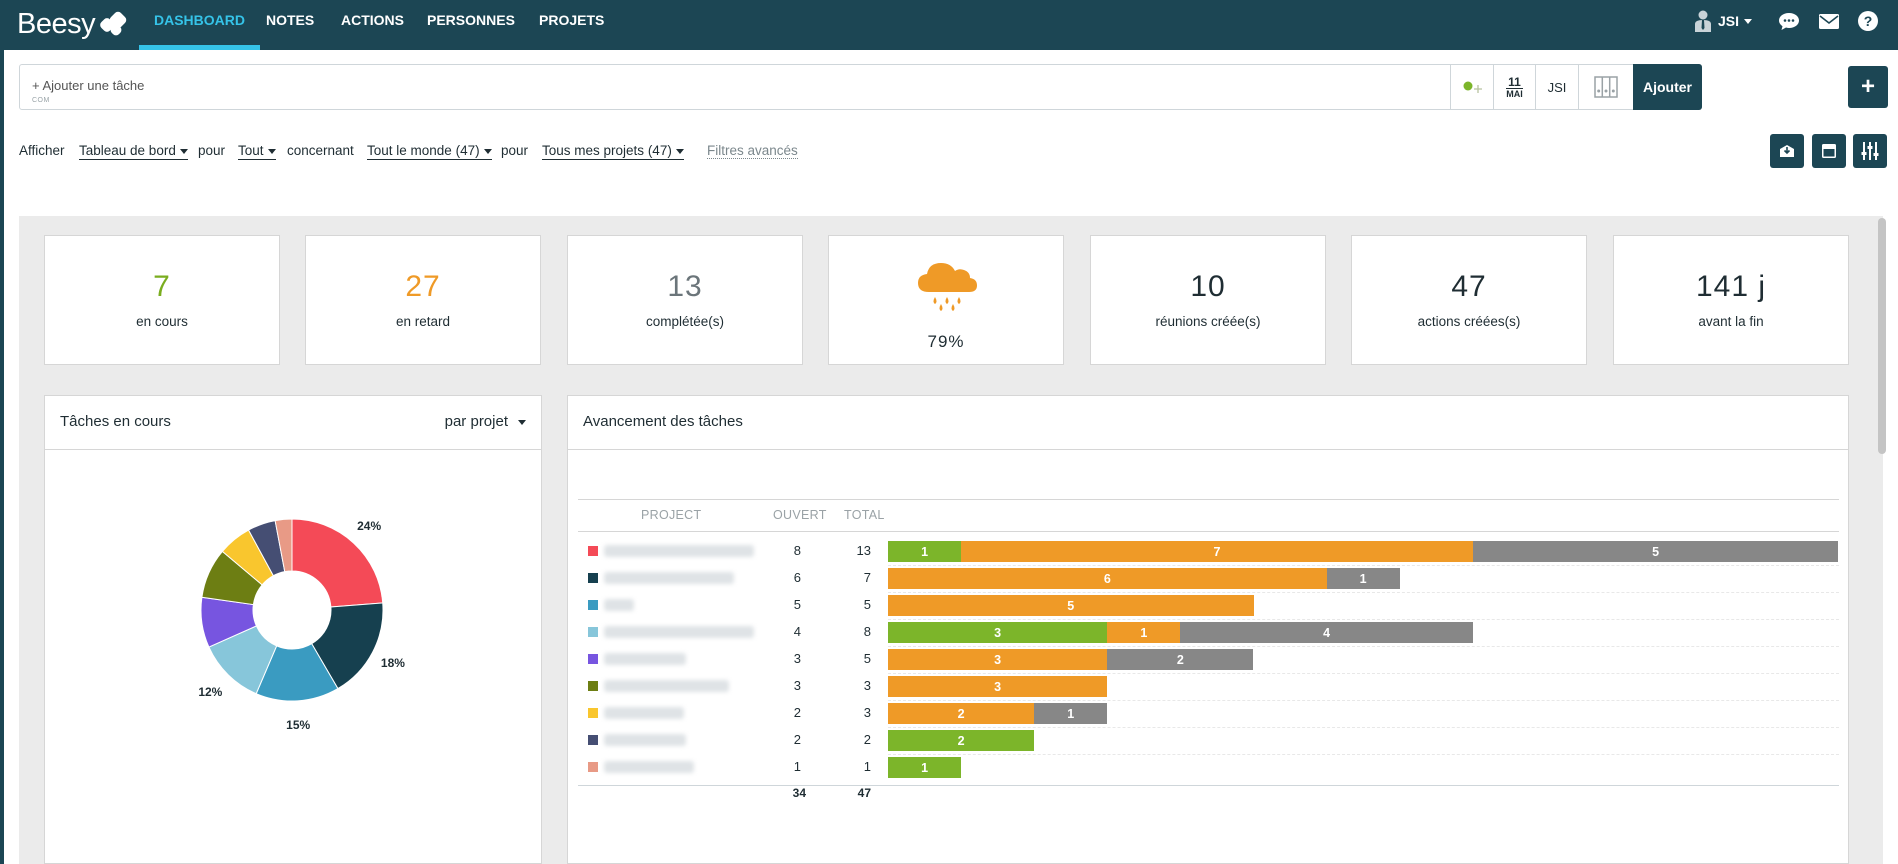 Image resolution: width=1898 pixels, height=864 pixels. Describe the element at coordinates (797, 631) in the screenshot. I see `open-count: 4` at that location.